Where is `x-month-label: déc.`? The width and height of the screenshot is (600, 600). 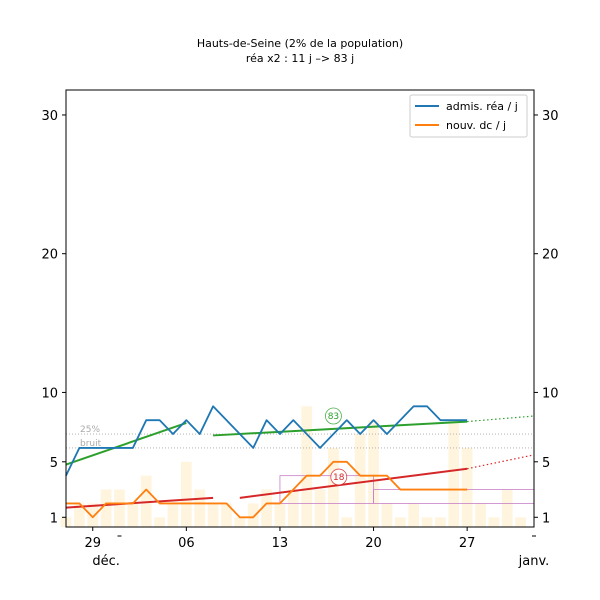
x-month-label: déc. is located at coordinates (106, 561).